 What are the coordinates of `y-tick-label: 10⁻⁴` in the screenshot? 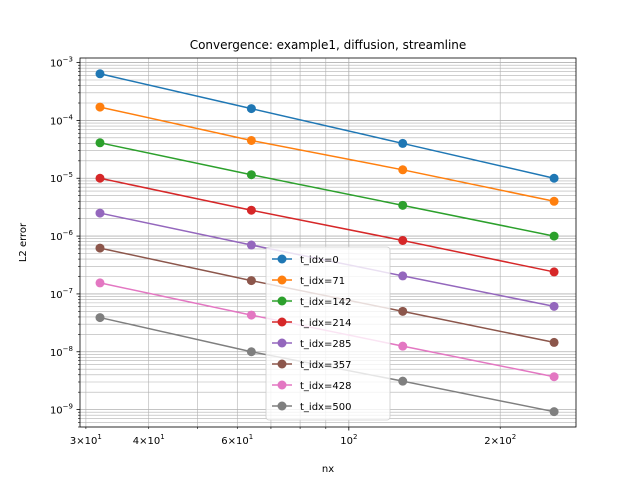 It's located at (62, 120).